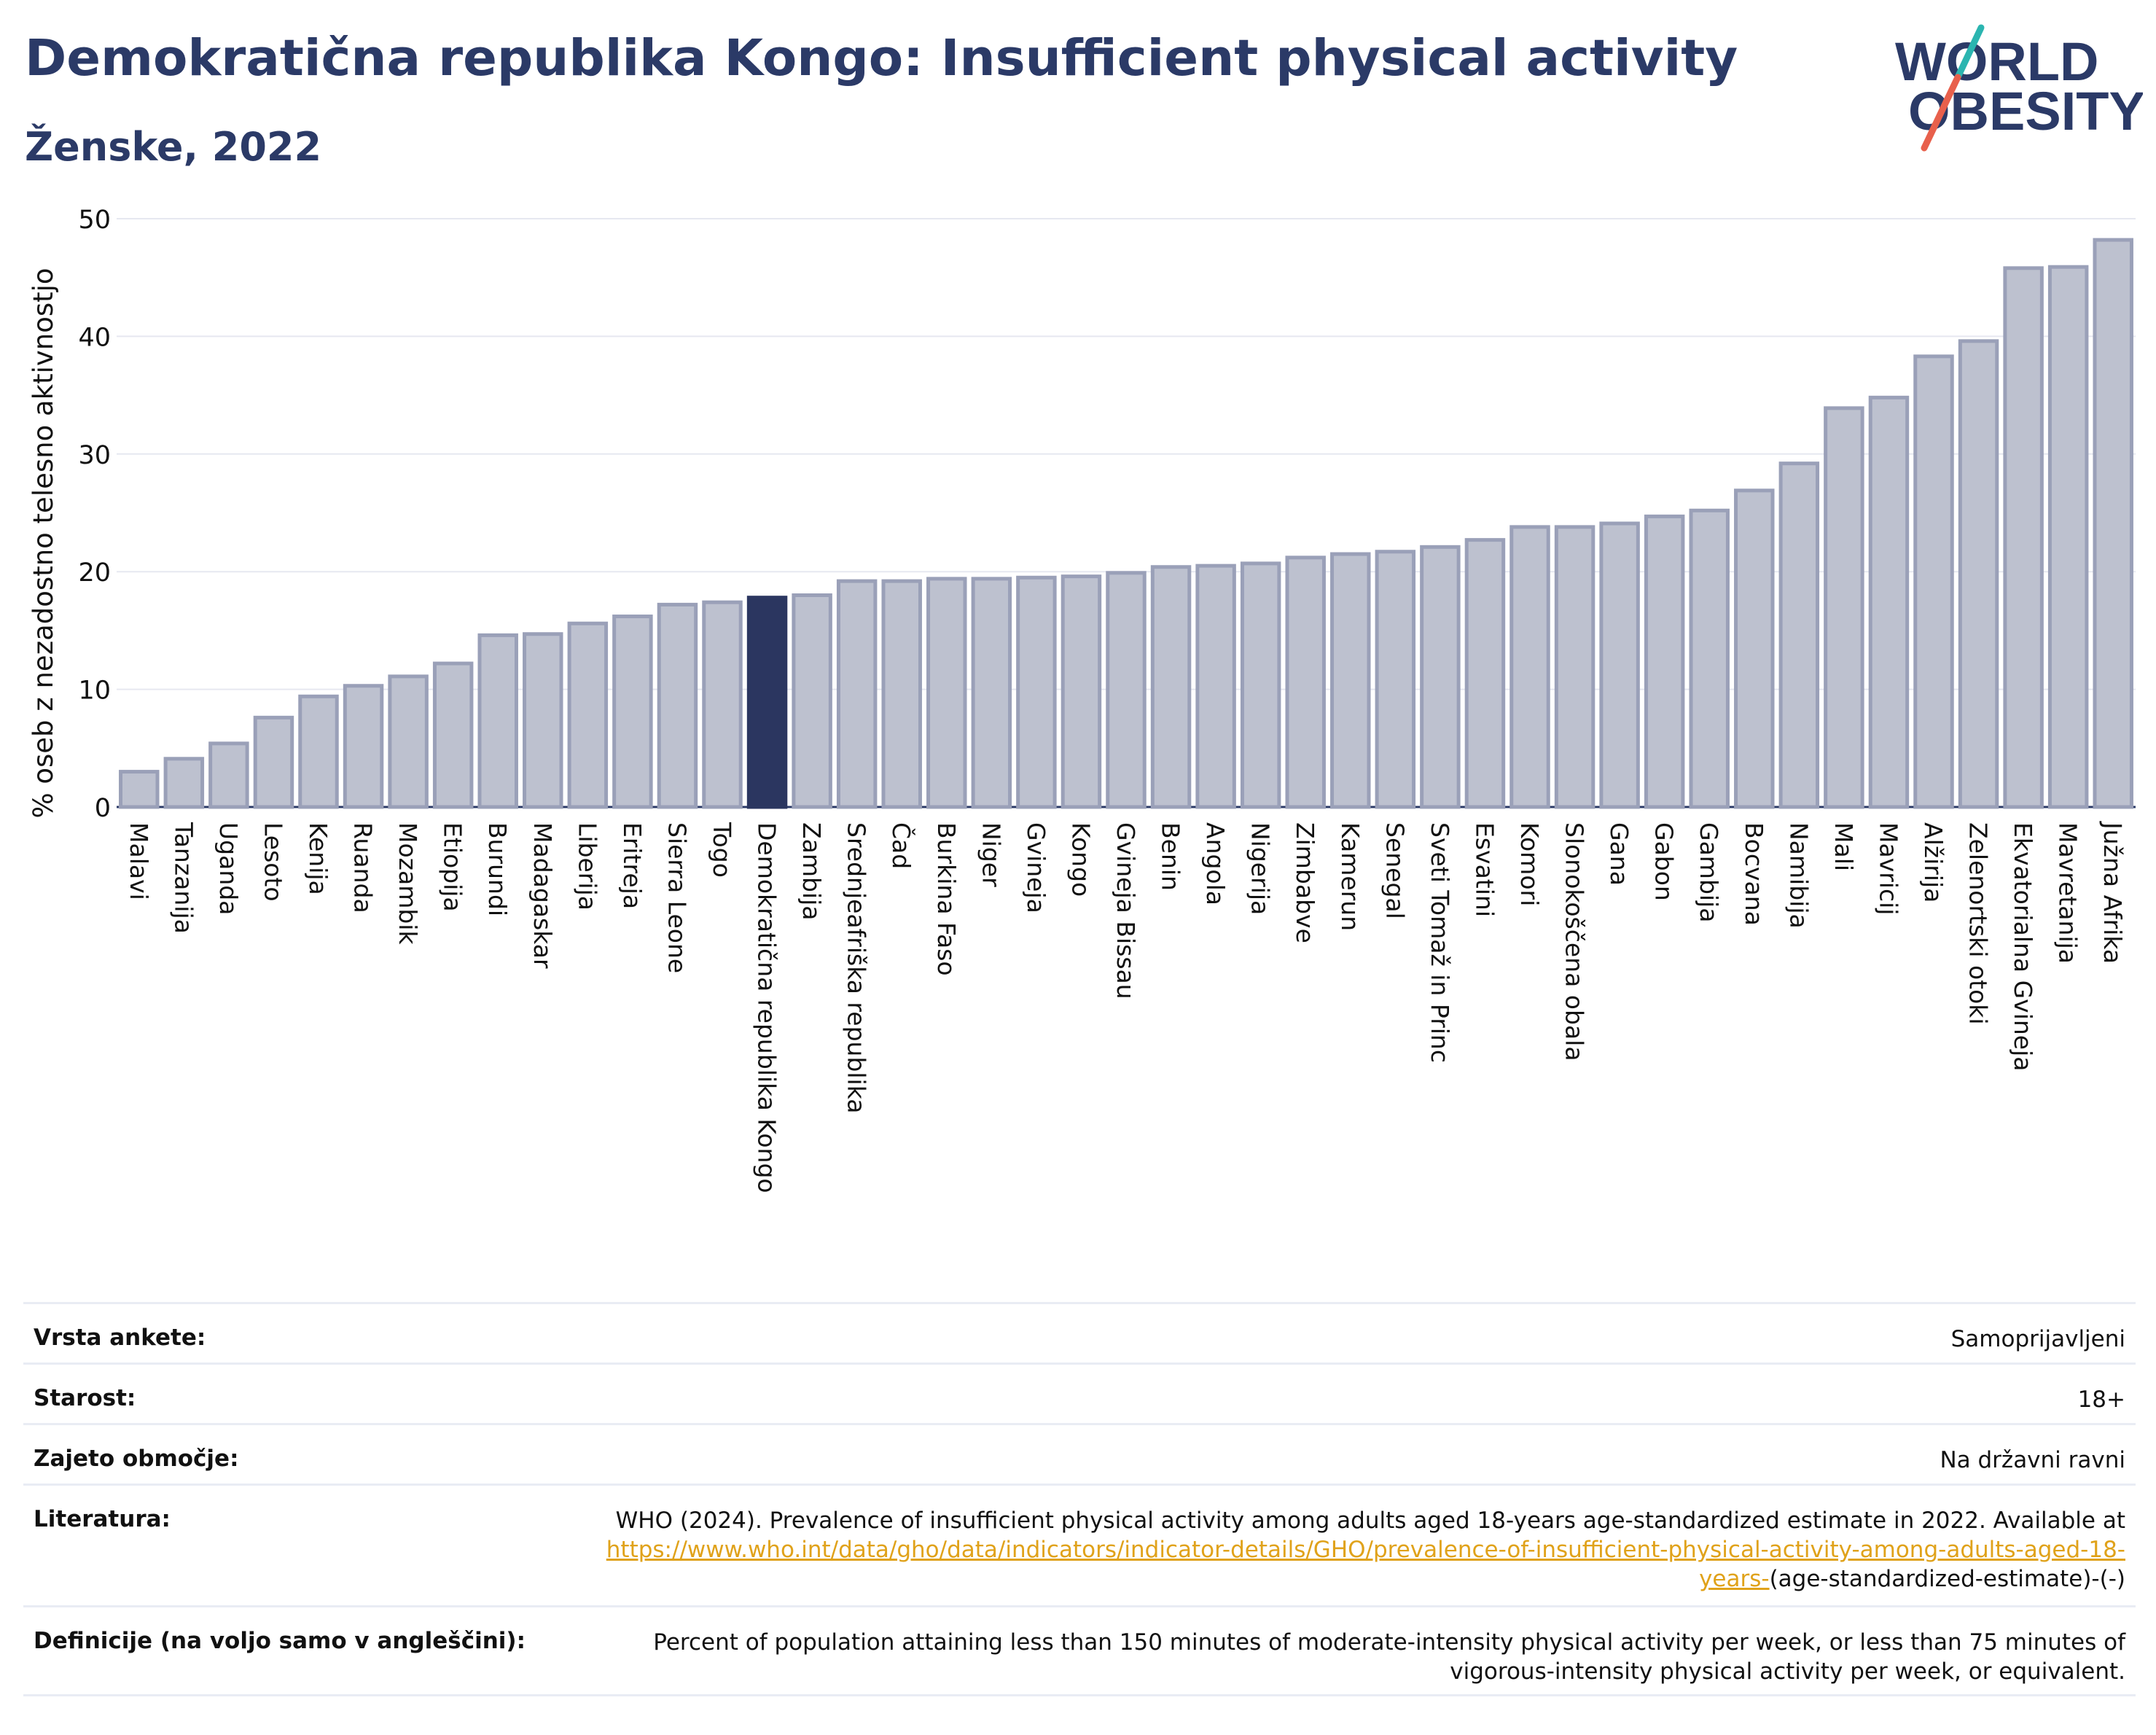 The image size is (2156, 1735). I want to click on x-tick-label: Liberija, so click(587, 866).